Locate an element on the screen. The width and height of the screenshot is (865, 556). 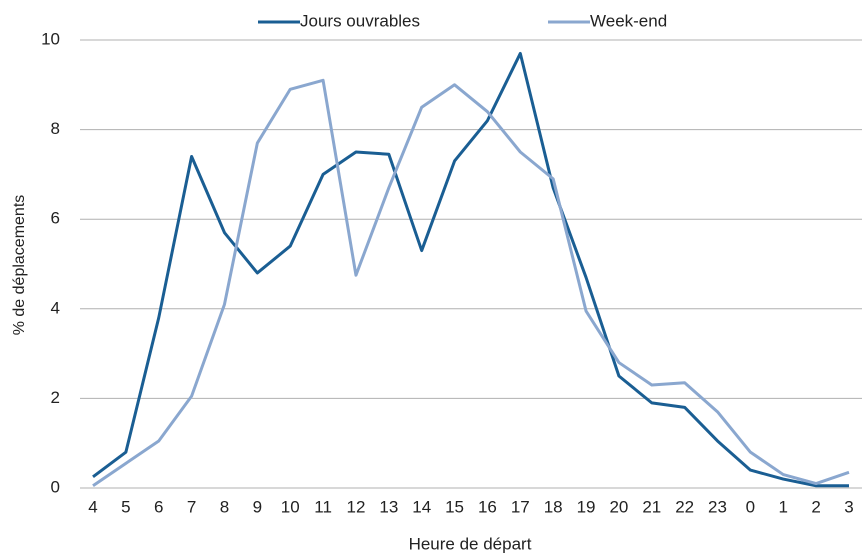
x-tick-label: 11 is located at coordinates (323, 506).